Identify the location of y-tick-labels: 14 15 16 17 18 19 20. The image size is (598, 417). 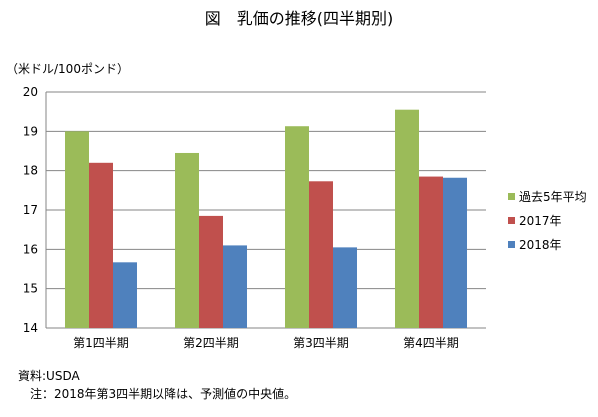
(30, 210).